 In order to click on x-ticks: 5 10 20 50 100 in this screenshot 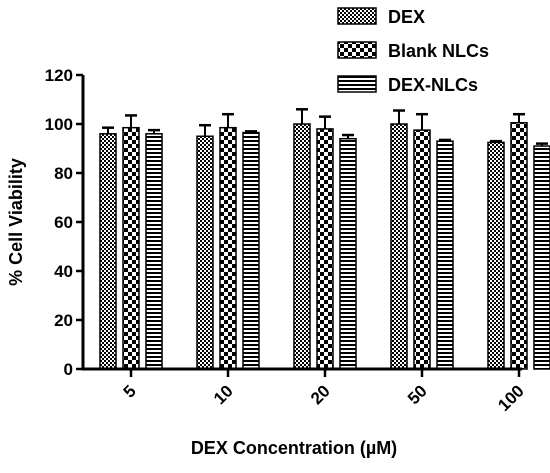, I will do `click(324, 392)`.